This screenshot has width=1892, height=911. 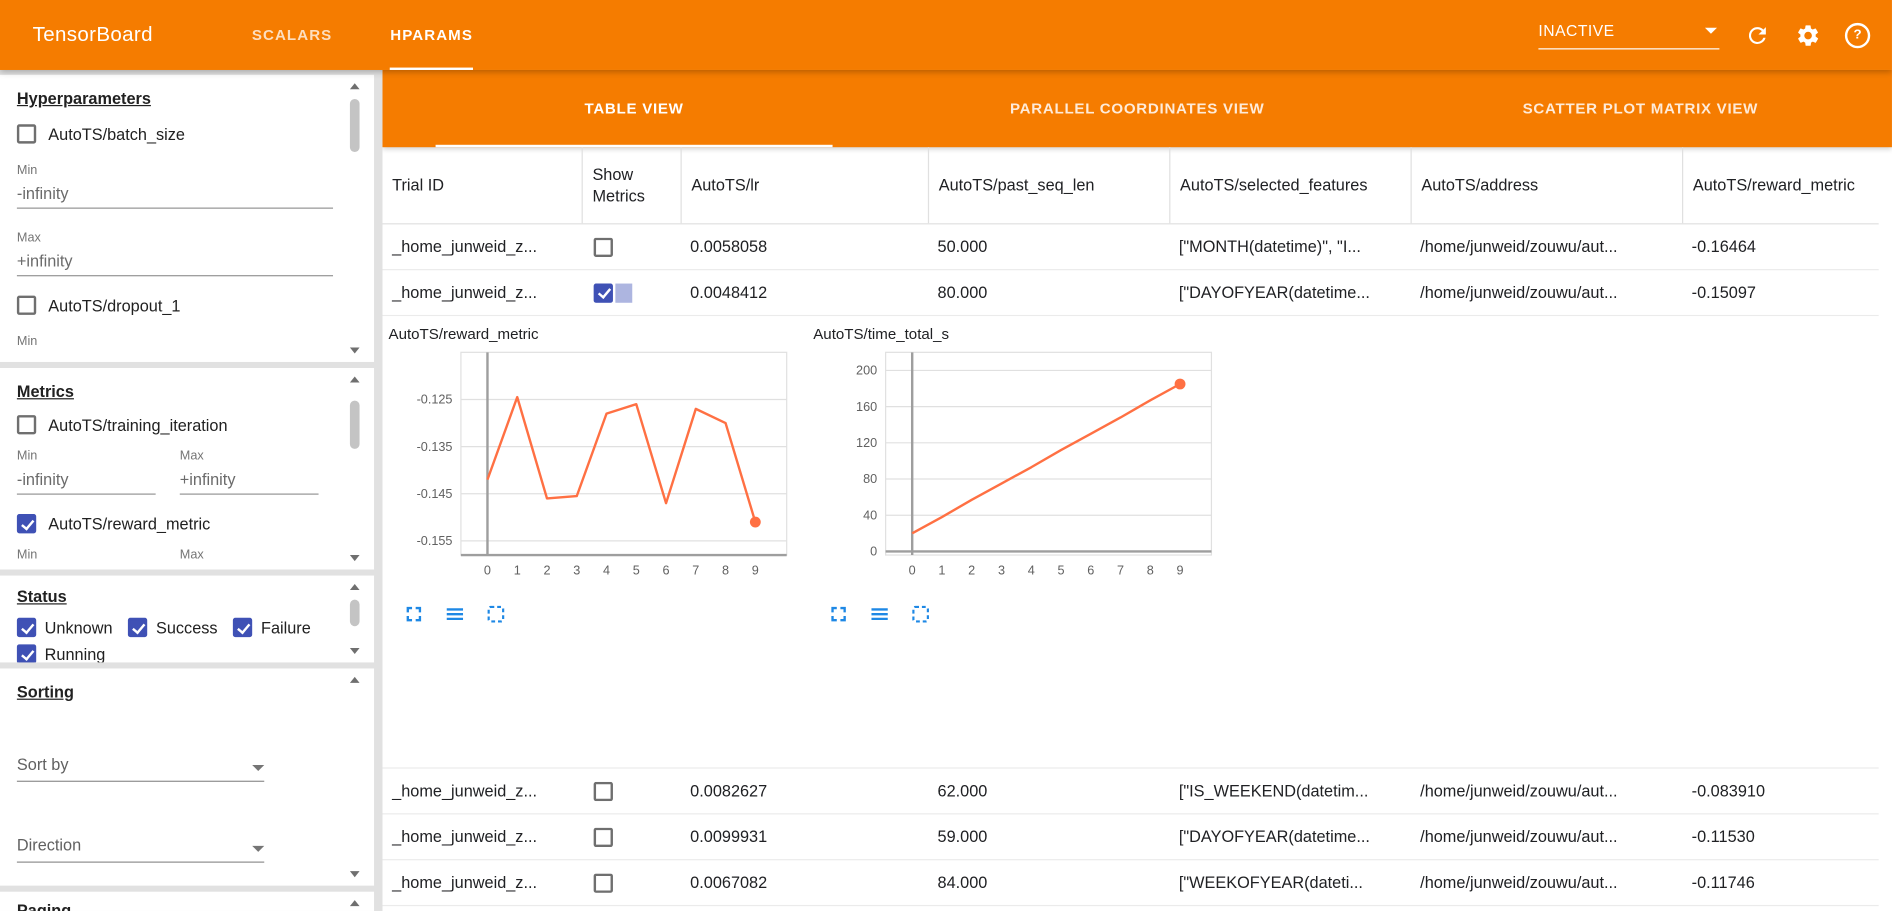 I want to click on chart-toolbar, so click(x=608, y=614).